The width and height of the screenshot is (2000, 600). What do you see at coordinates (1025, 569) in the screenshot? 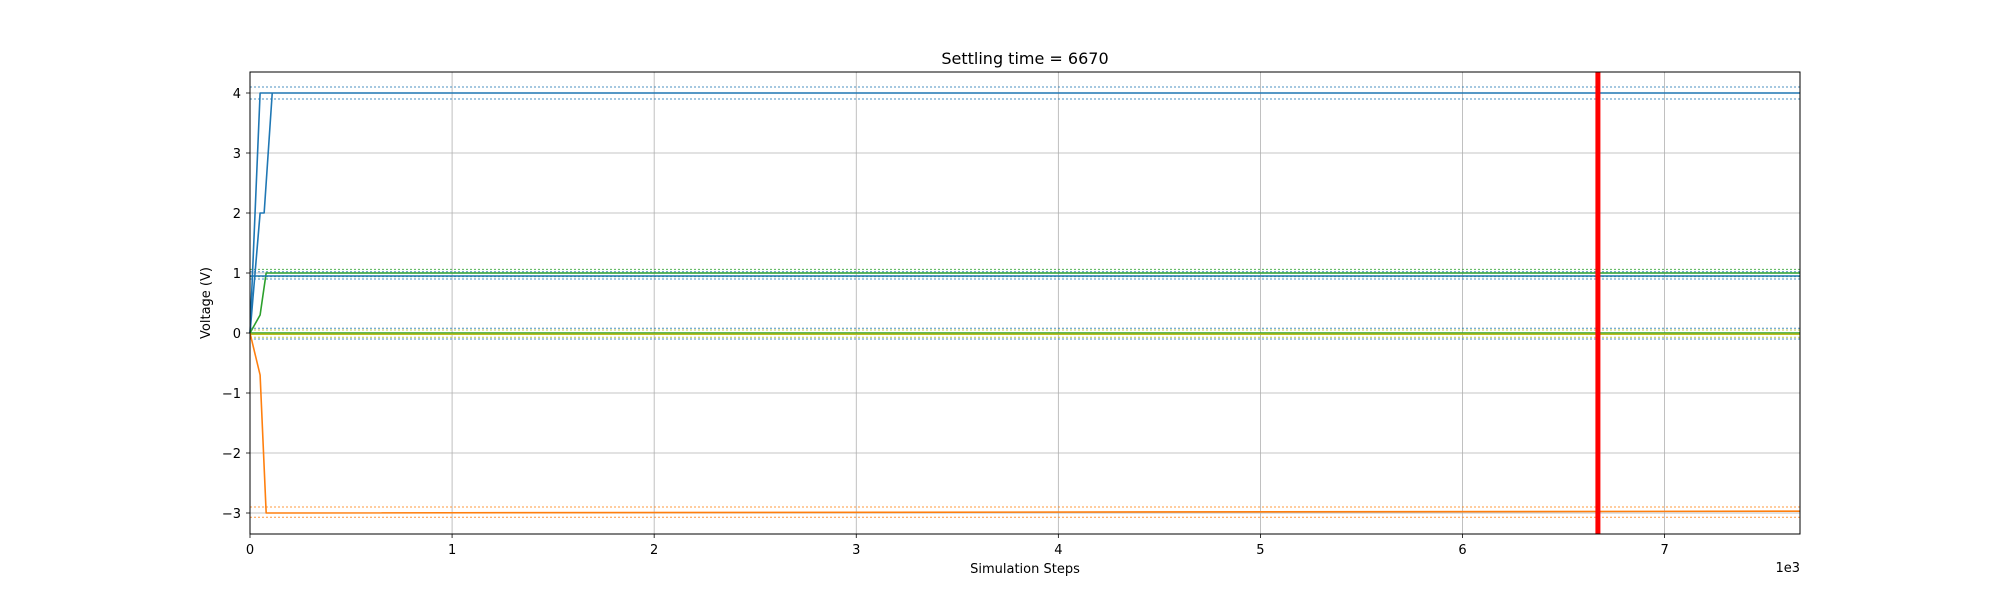
I see `x-axis-label: Simulation Steps` at bounding box center [1025, 569].